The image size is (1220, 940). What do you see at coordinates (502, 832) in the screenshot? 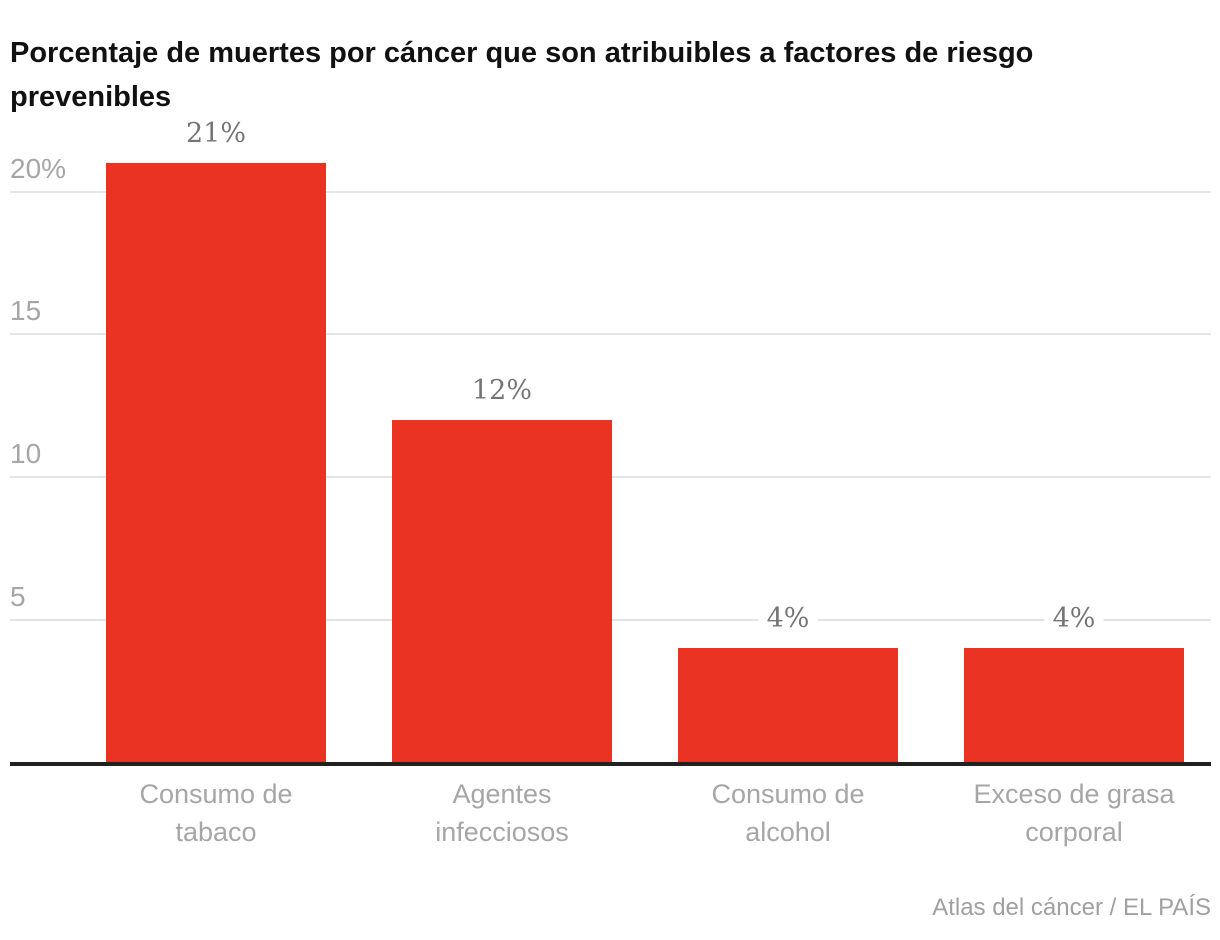
I see `category-label-line: infecciosos` at bounding box center [502, 832].